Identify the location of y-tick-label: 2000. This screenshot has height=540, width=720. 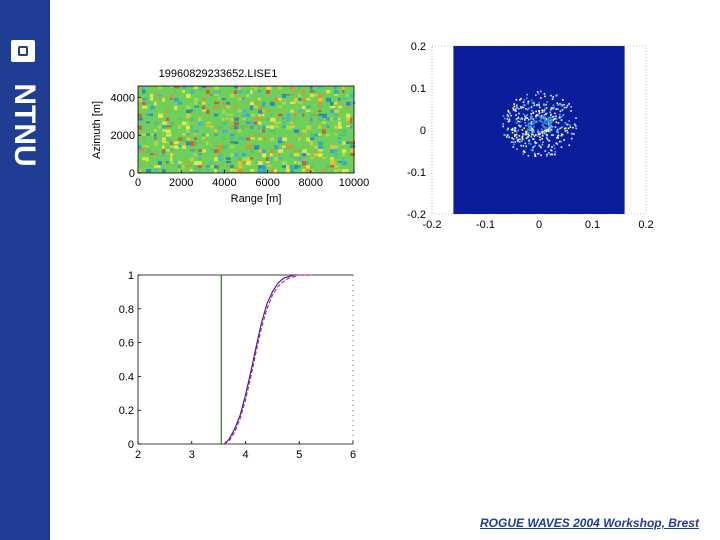
(123, 136).